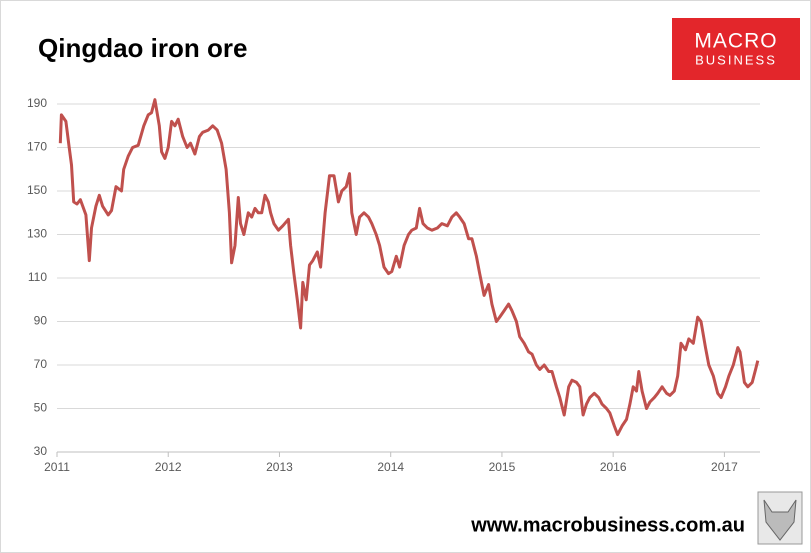  What do you see at coordinates (37, 103) in the screenshot?
I see `y-tick-label: 190` at bounding box center [37, 103].